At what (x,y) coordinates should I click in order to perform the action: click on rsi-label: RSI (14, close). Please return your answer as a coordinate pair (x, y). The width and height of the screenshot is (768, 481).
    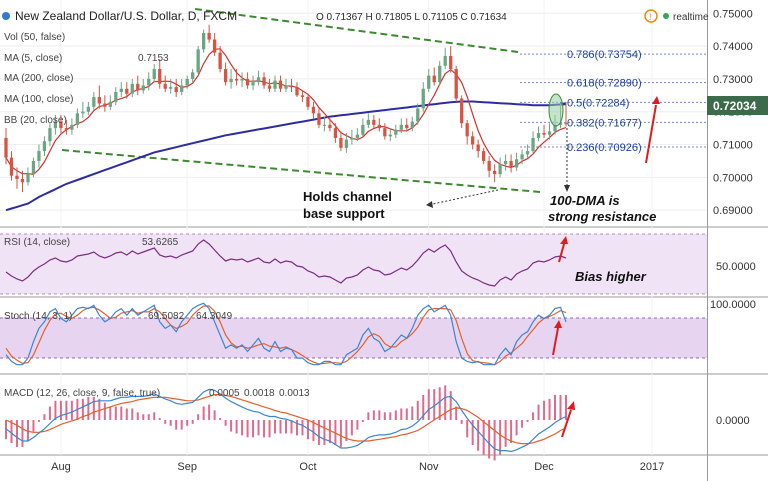
    Looking at the image, I should click on (37, 242).